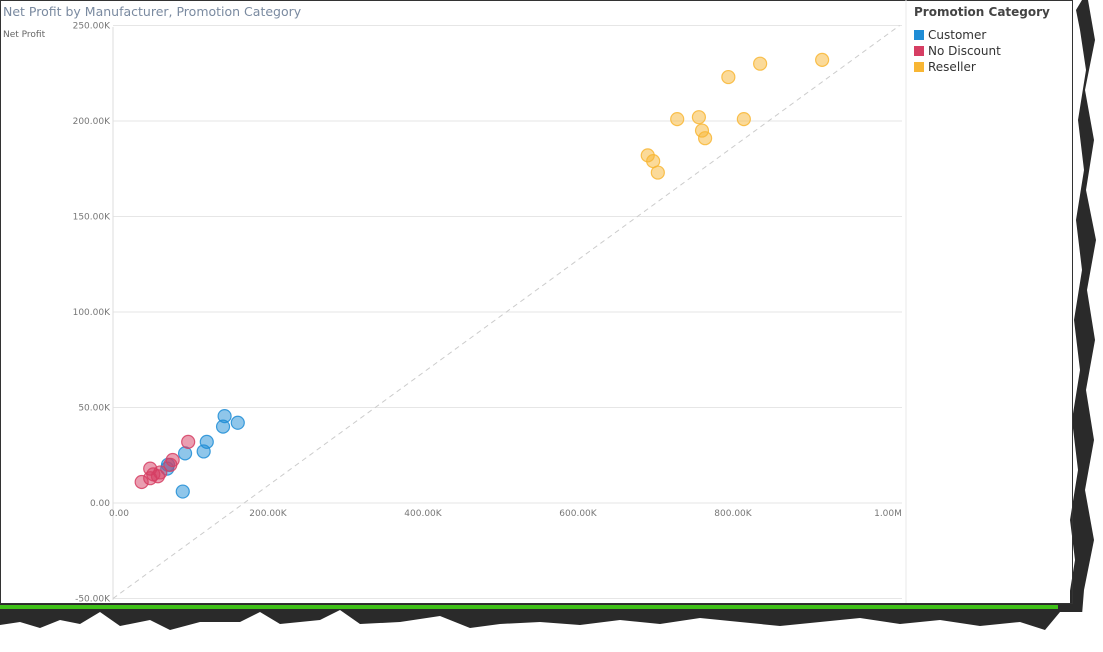  Describe the element at coordinates (92, 313) in the screenshot. I see `y-tick-label: 100.00K` at that location.